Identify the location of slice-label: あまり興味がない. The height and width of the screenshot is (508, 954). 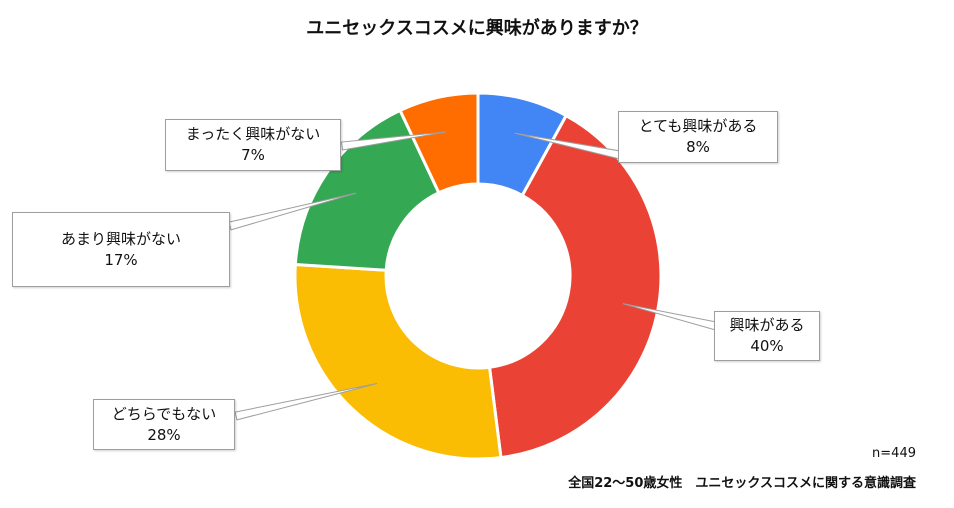
(120, 238).